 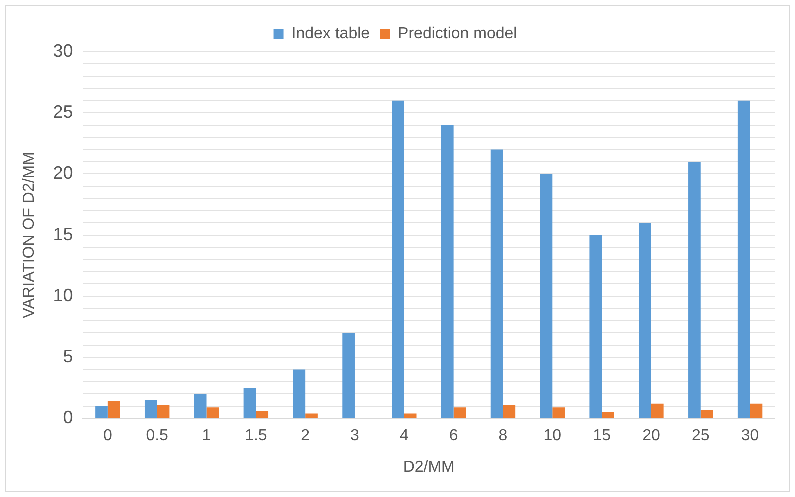 What do you see at coordinates (651, 436) in the screenshot?
I see `x-tick-label: 20` at bounding box center [651, 436].